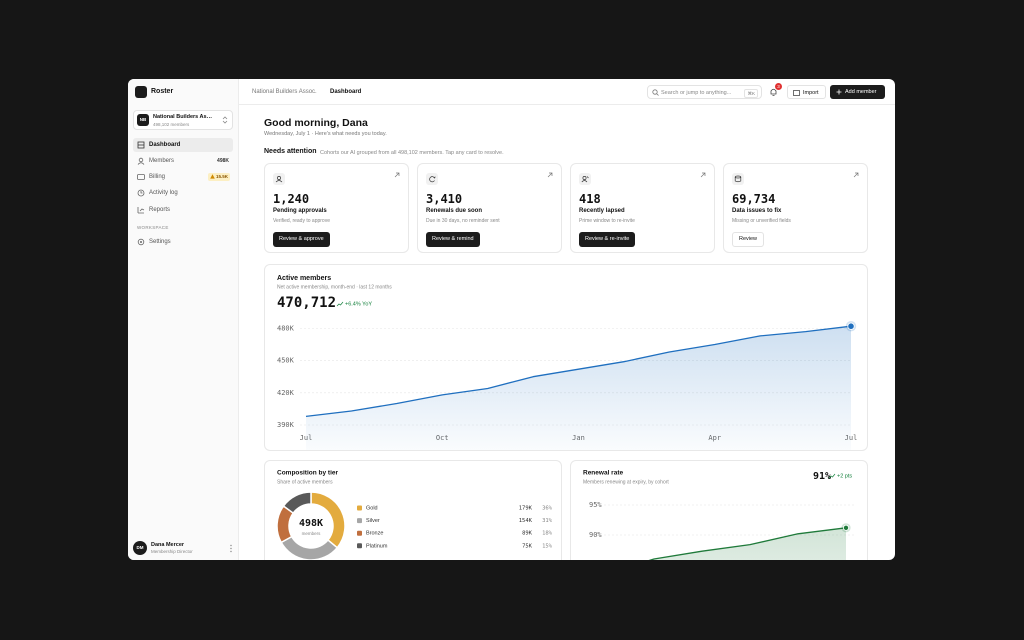 This screenshot has width=1024, height=640. Describe the element at coordinates (162, 91) in the screenshot. I see `brand-name: Roster` at that location.